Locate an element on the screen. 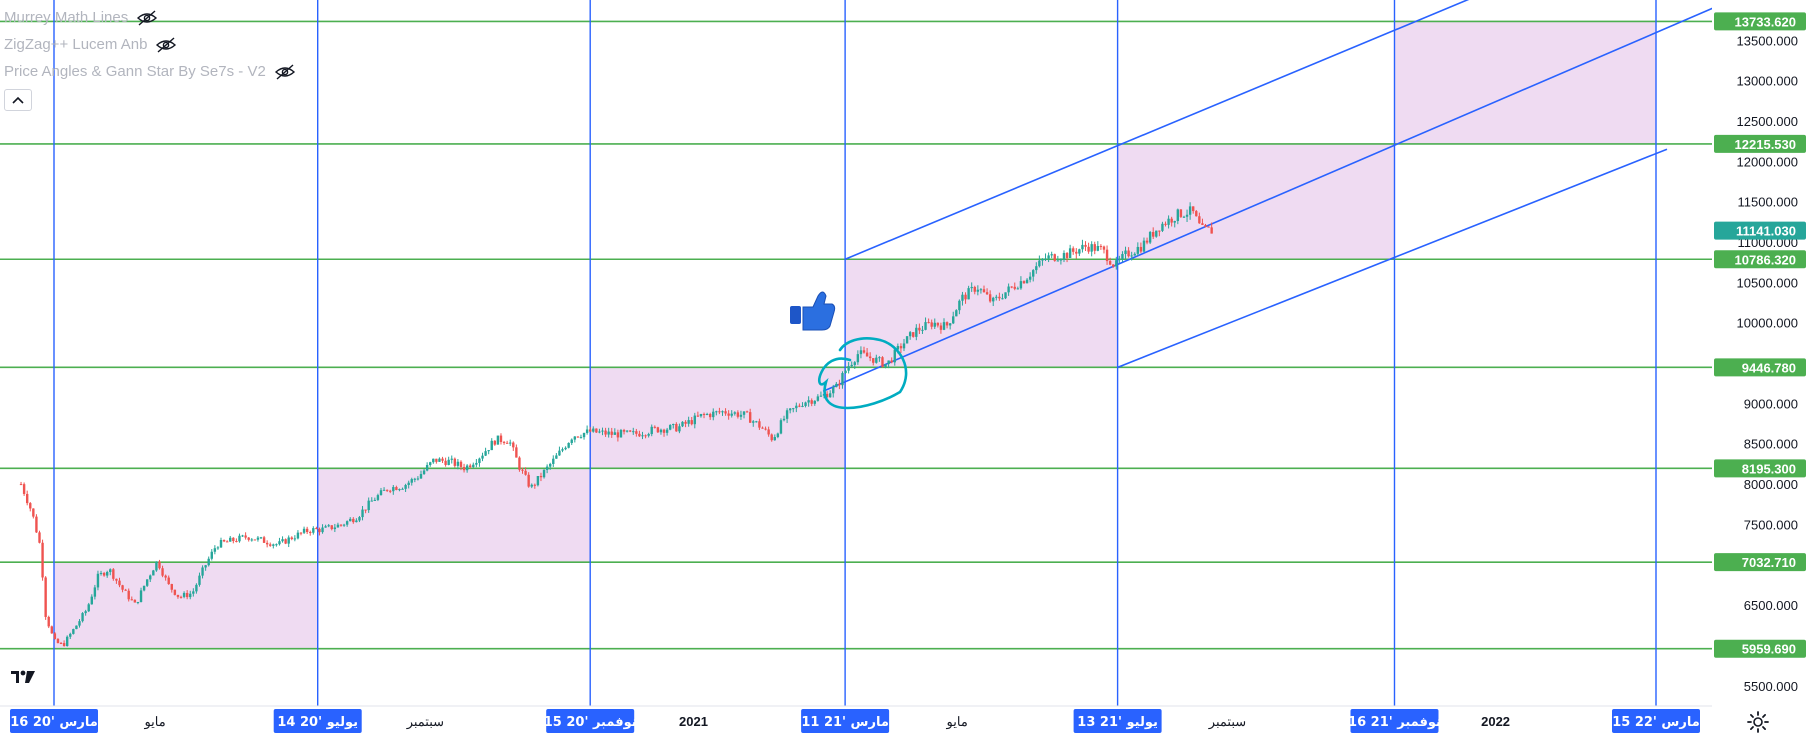 This screenshot has width=1806, height=741. gear-icon is located at coordinates (1758, 722).